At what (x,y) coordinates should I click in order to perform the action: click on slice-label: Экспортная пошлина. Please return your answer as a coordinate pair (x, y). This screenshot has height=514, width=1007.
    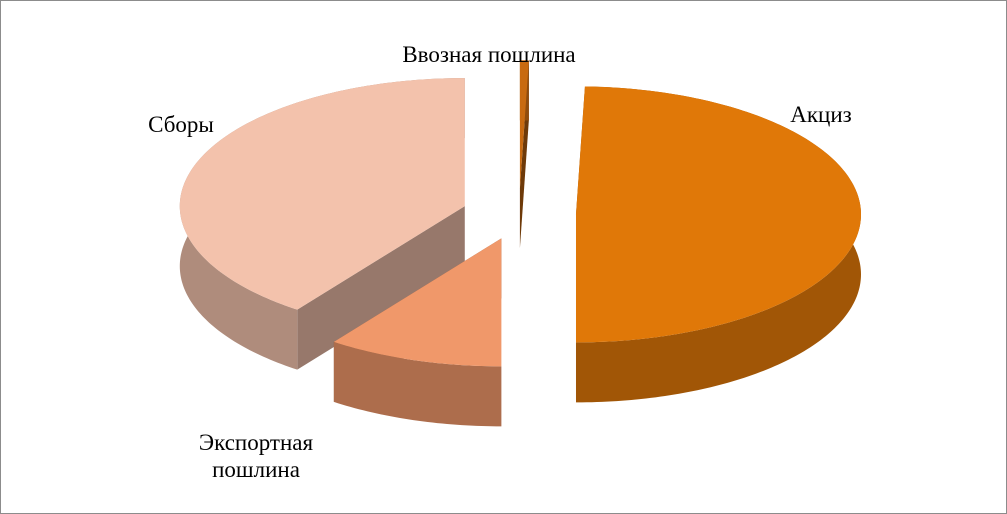
    Looking at the image, I should click on (256, 456).